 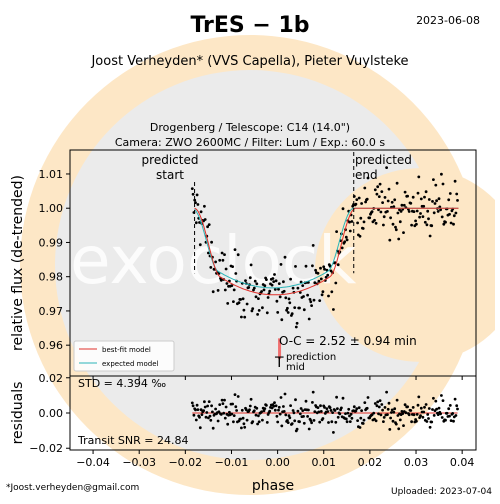 I want to click on legend-box, so click(x=124, y=356).